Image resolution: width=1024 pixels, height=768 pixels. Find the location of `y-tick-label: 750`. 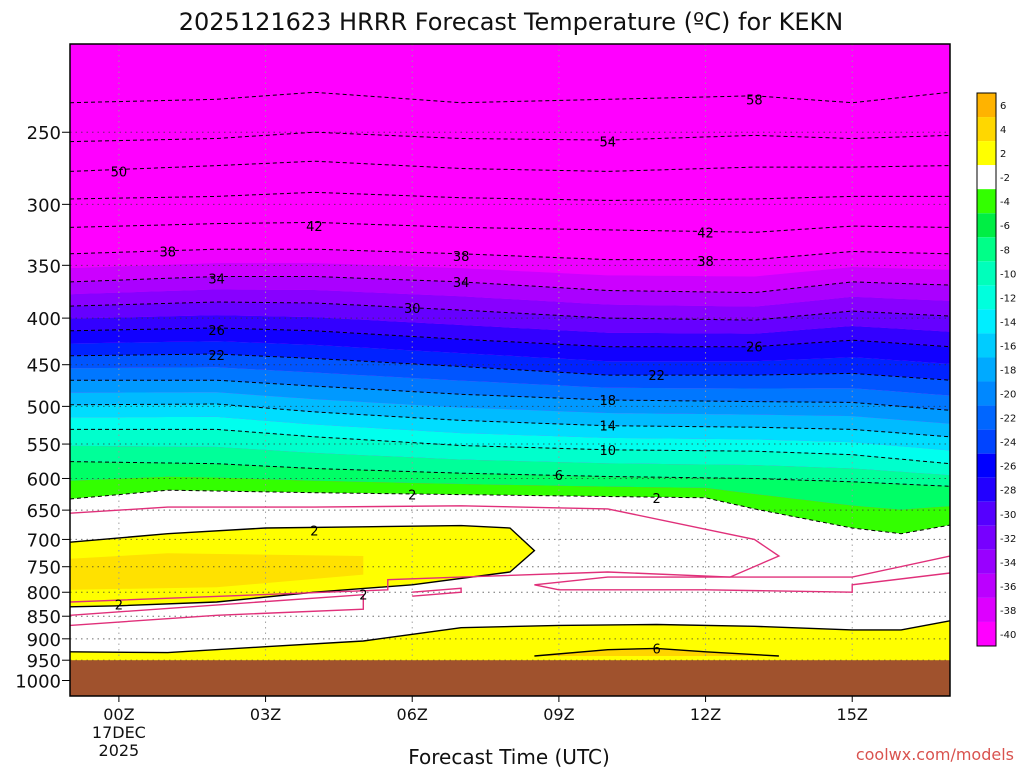

y-tick-label: 750 is located at coordinates (44, 568).